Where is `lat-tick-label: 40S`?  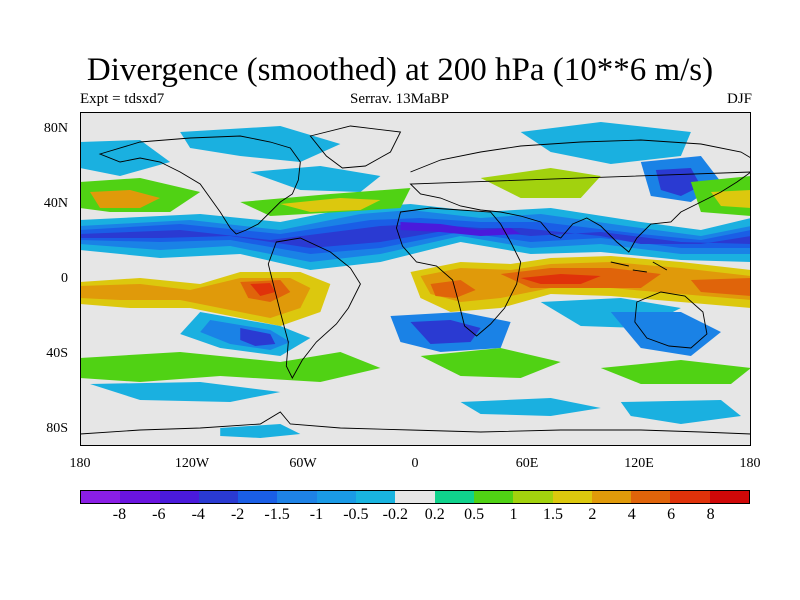
lat-tick-label: 40S is located at coordinates (57, 353).